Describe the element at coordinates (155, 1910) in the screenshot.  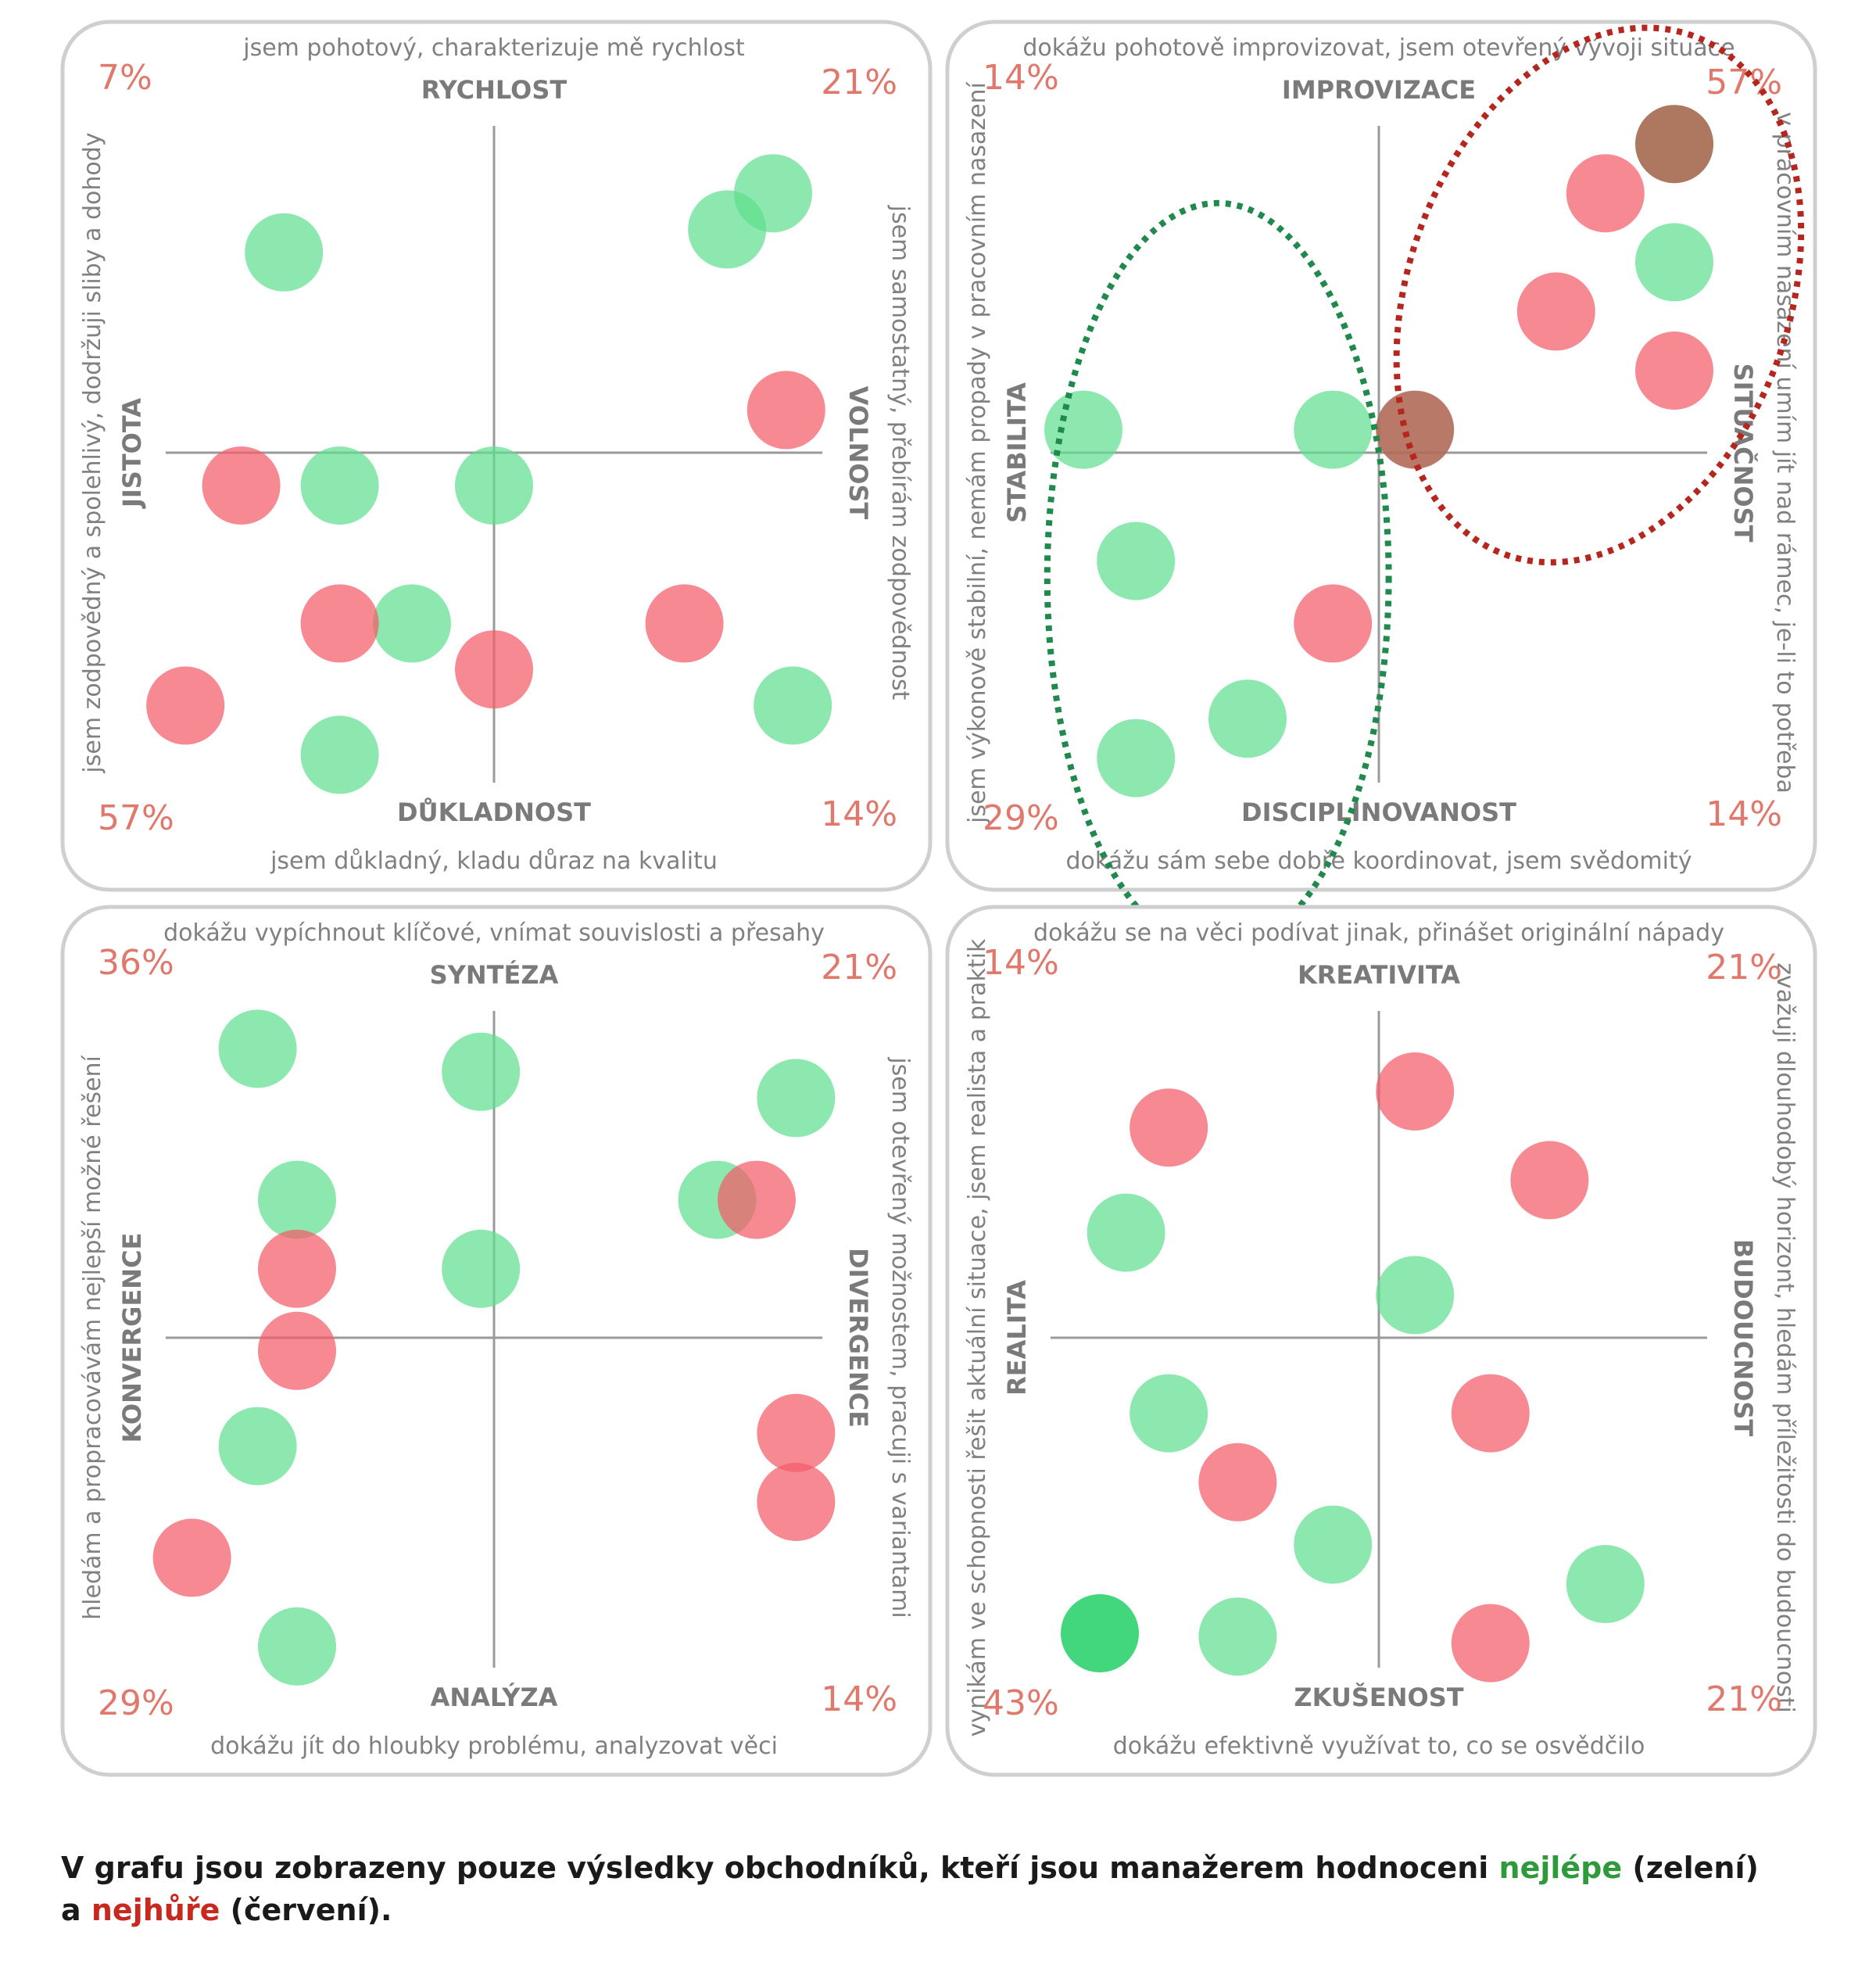
I see `footnote-worst: nejhůře` at that location.